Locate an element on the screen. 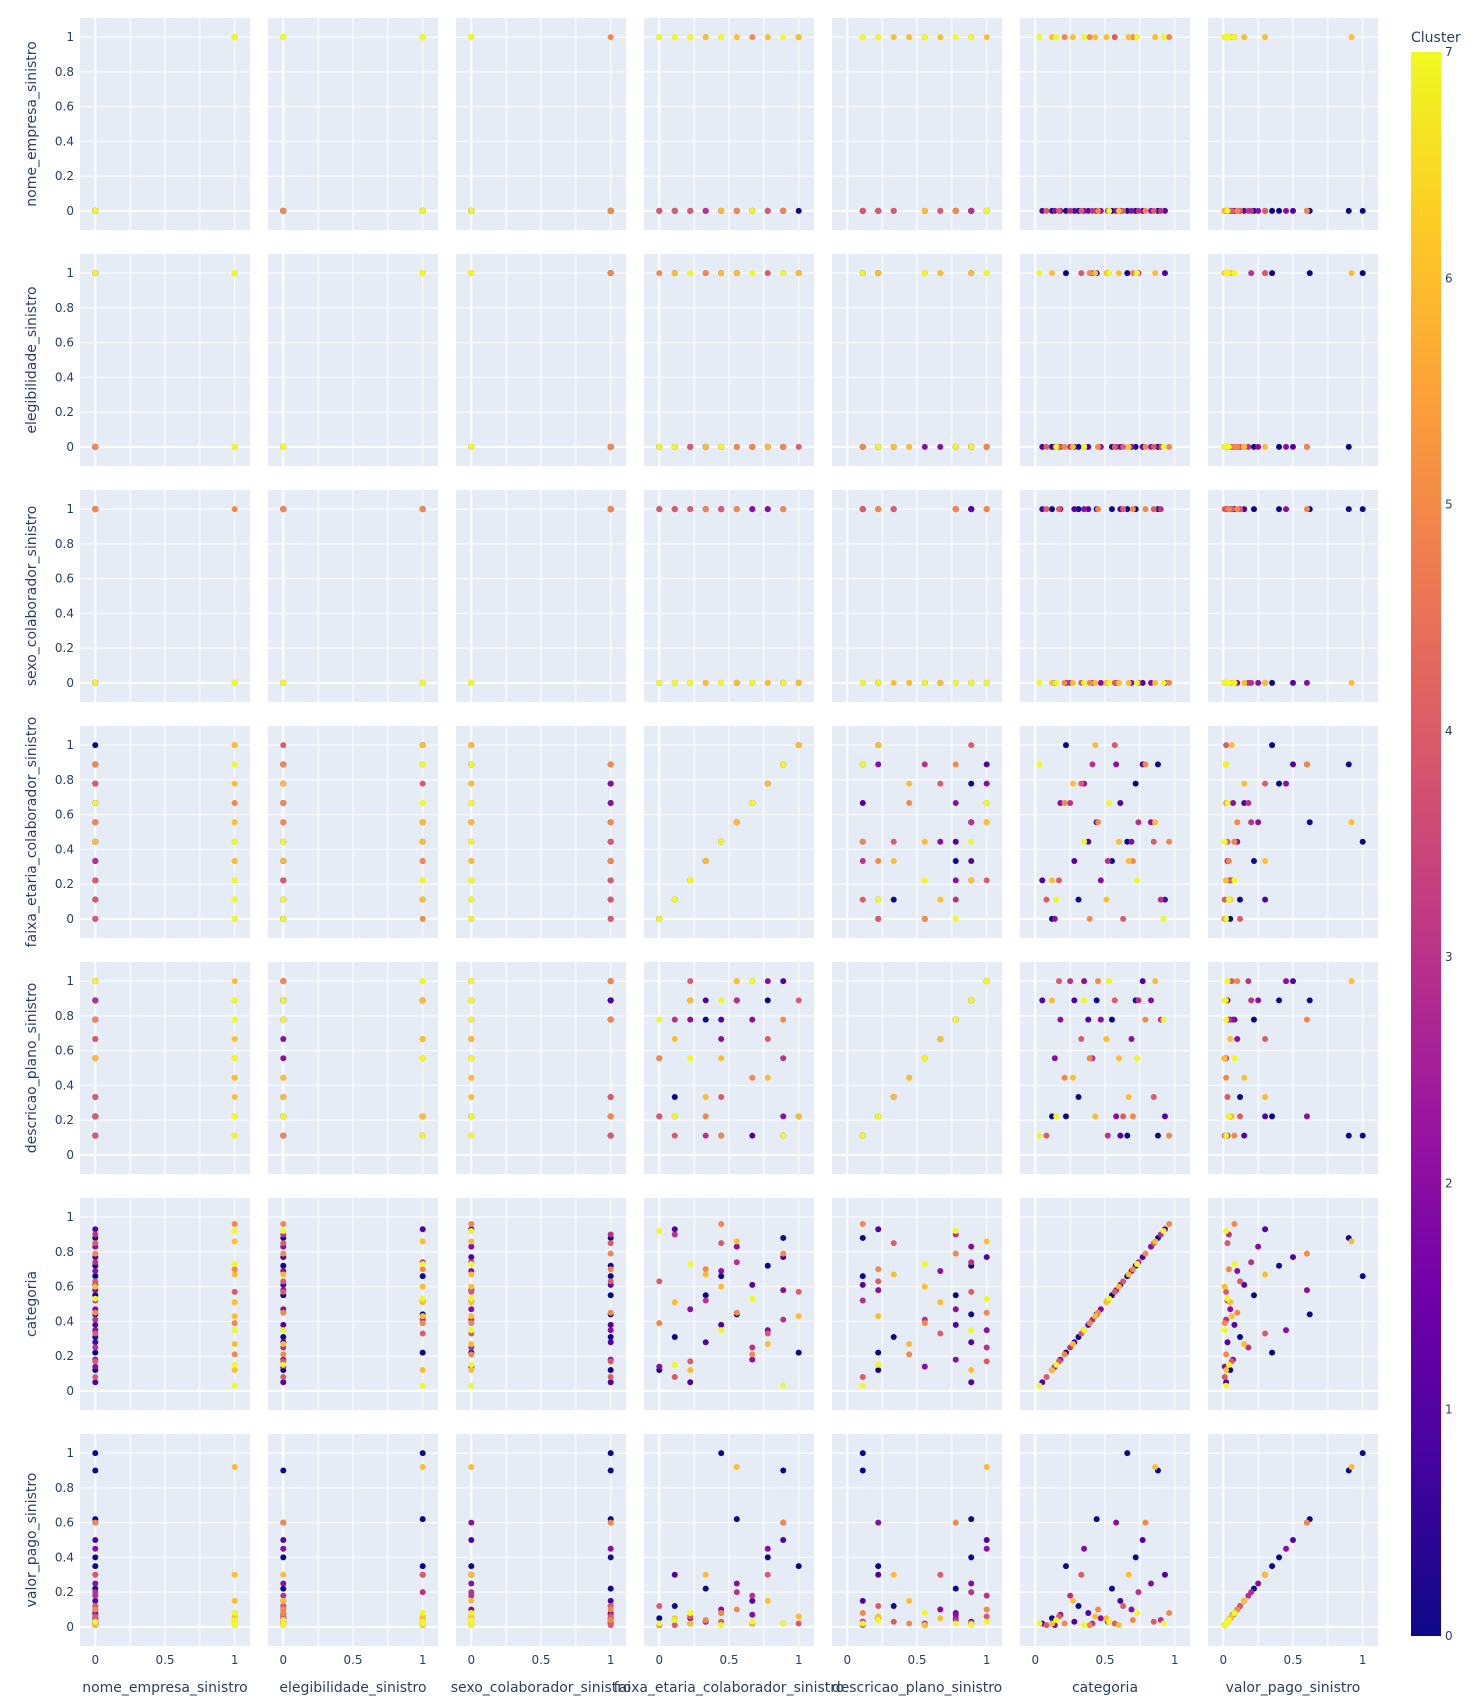 This screenshot has height=1698, width=1476. subplot-elegibilidade_sinistro-vs-nome_empresa_sinistro is located at coordinates (165, 360).